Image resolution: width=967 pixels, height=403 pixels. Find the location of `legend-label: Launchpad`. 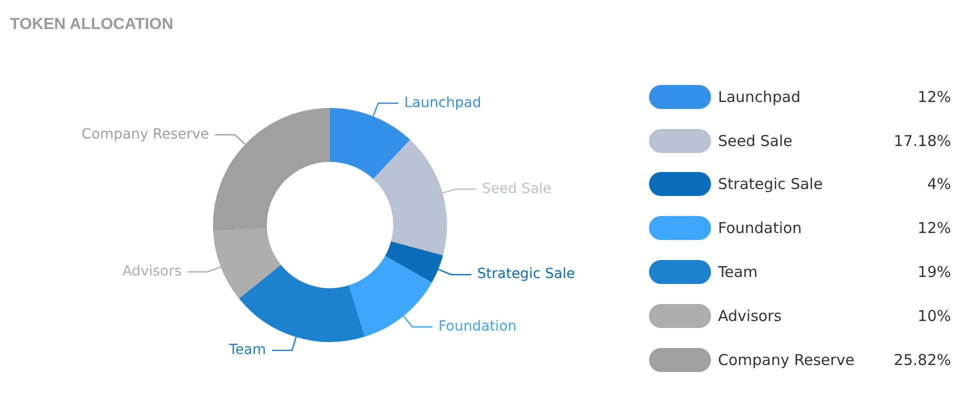

legend-label: Launchpad is located at coordinates (760, 97).